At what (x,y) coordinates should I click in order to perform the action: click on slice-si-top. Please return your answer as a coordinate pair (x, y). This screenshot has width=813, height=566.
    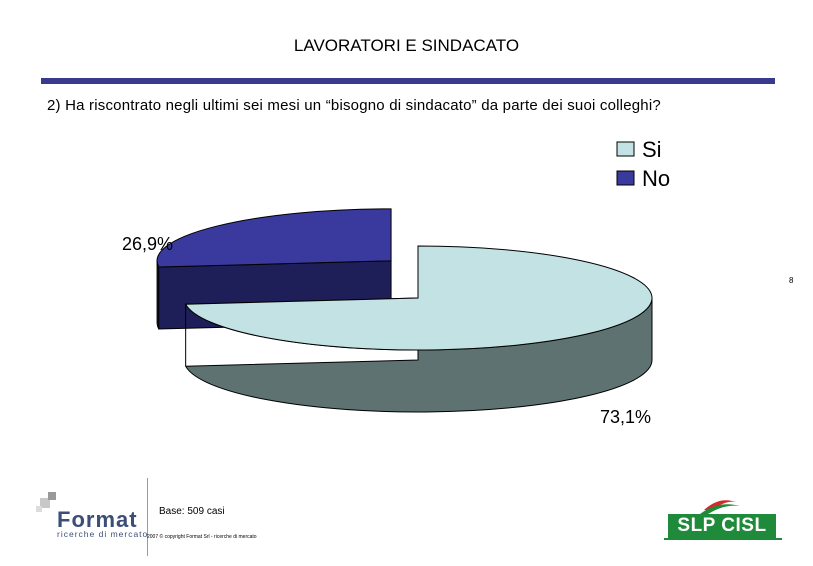
    Looking at the image, I should click on (418, 298).